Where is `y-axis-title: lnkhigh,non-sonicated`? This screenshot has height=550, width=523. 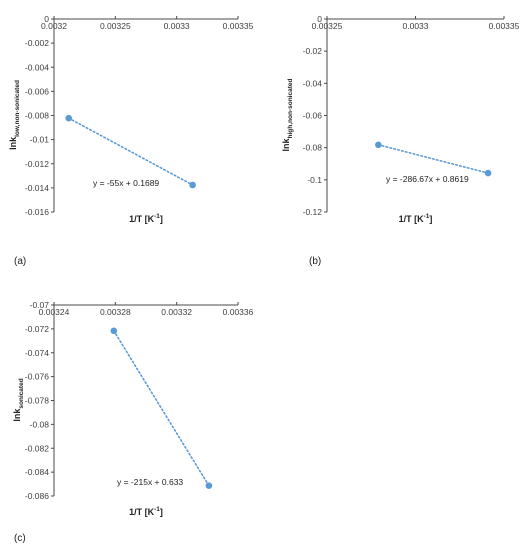 y-axis-title: lnkhigh,non-sonicated is located at coordinates (287, 114).